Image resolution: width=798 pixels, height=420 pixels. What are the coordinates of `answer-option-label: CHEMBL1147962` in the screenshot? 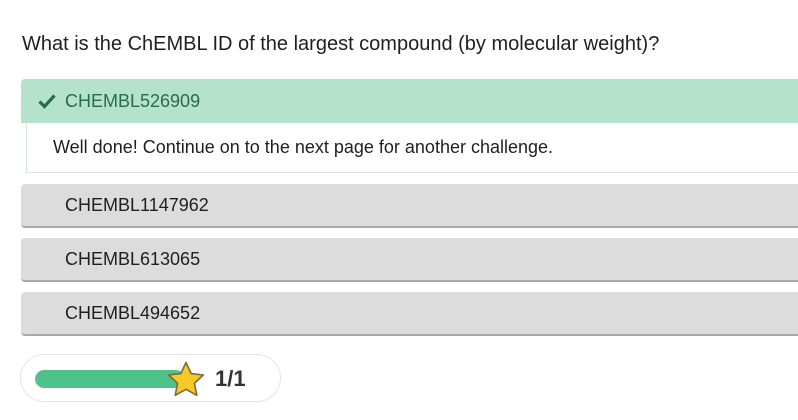 It's located at (137, 204).